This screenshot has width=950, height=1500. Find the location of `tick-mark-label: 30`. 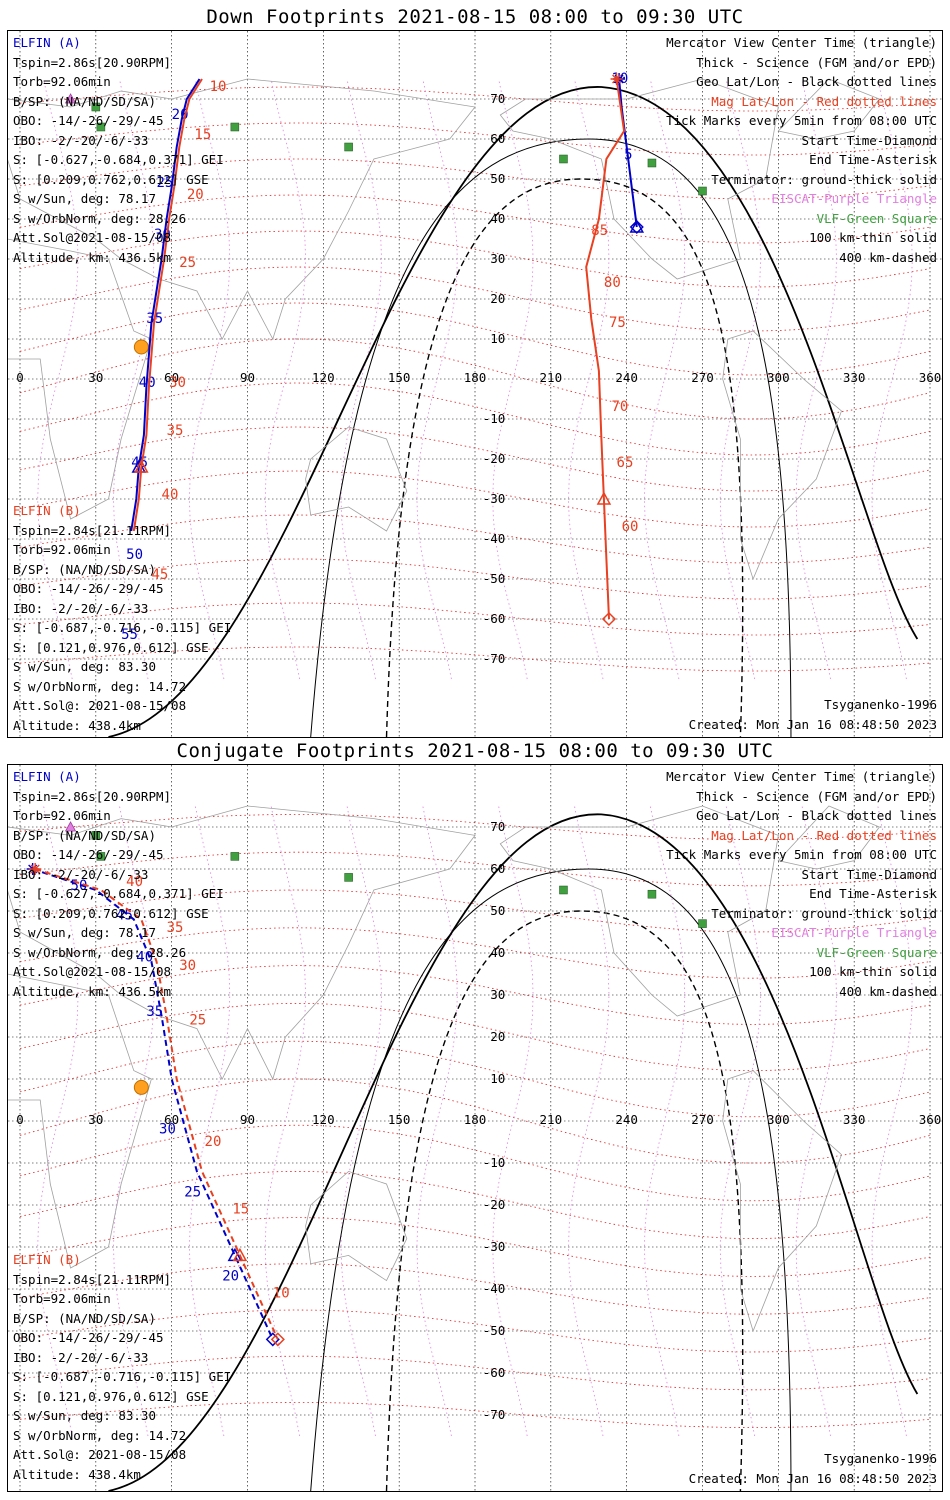

tick-mark-label: 30 is located at coordinates (177, 383).